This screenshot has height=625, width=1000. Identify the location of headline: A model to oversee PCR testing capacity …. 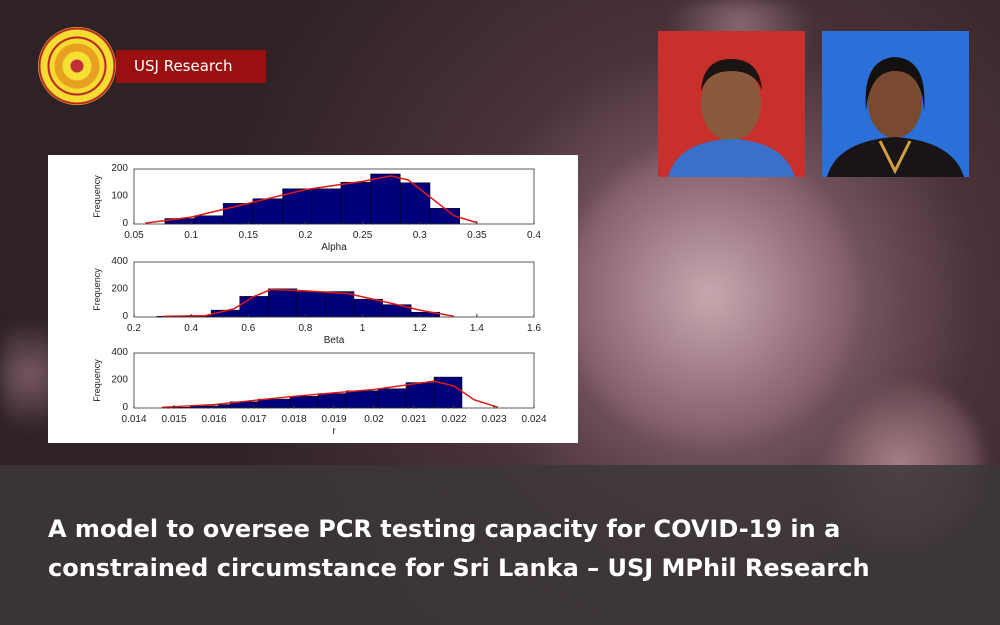
(518, 549).